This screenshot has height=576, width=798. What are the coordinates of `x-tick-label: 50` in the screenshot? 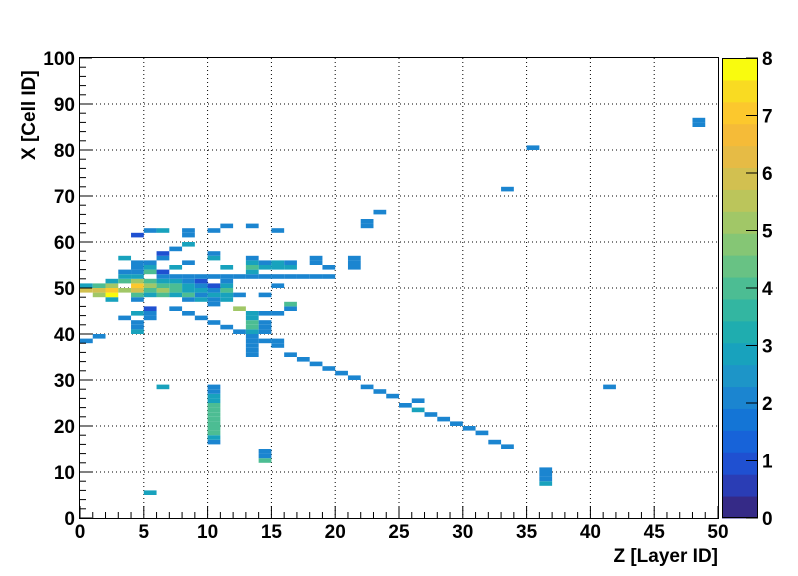 It's located at (717, 532).